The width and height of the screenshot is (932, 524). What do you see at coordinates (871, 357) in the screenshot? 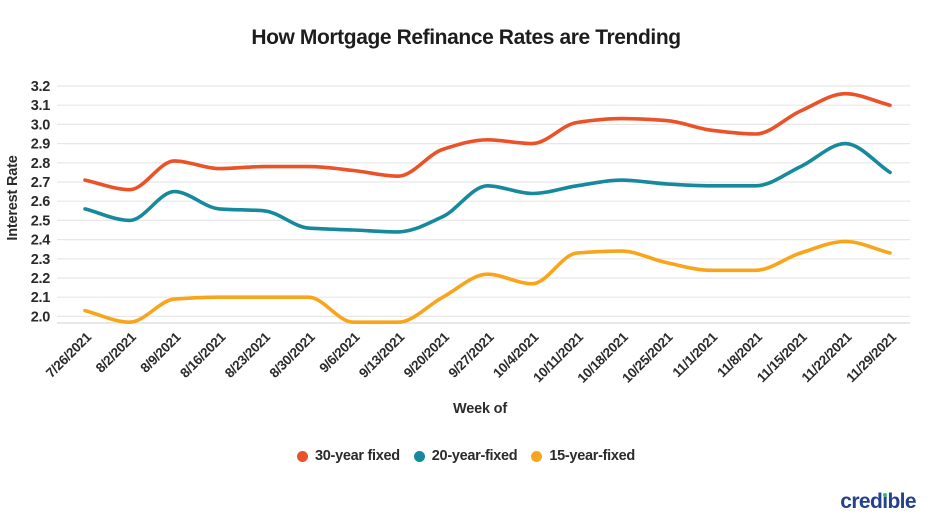
I see `x-tick-label: 11/29/2021` at bounding box center [871, 357].